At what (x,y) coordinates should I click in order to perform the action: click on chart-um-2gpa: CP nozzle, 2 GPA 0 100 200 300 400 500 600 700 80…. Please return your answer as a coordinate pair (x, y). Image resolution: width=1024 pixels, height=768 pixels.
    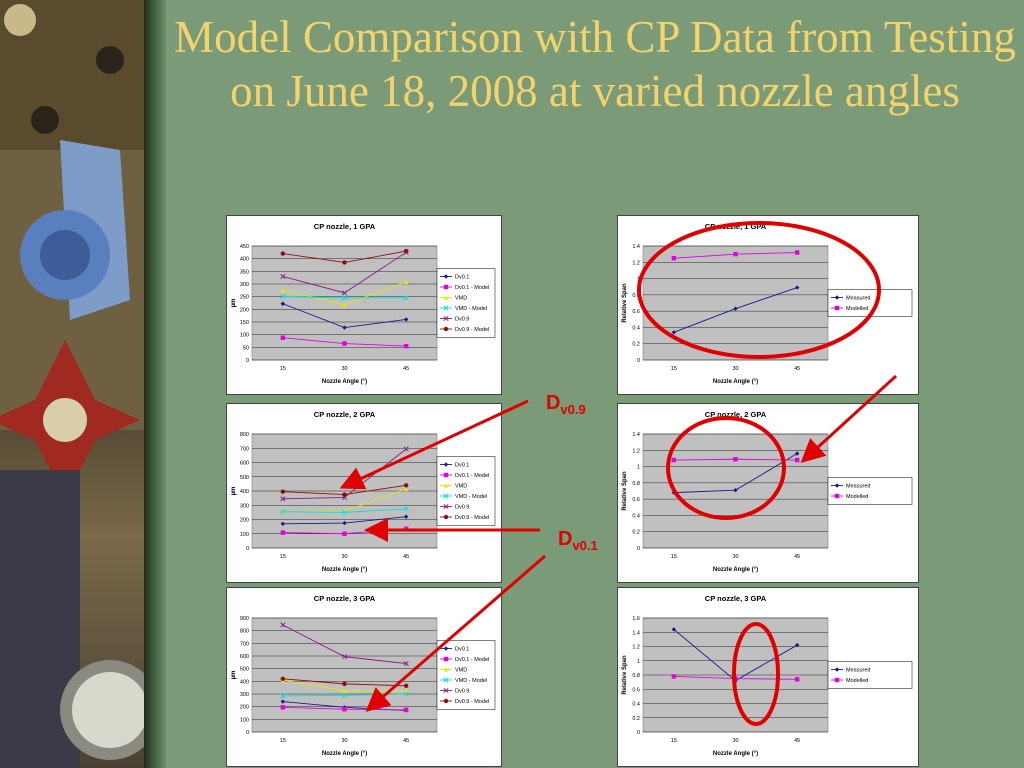
    Looking at the image, I should click on (364, 493).